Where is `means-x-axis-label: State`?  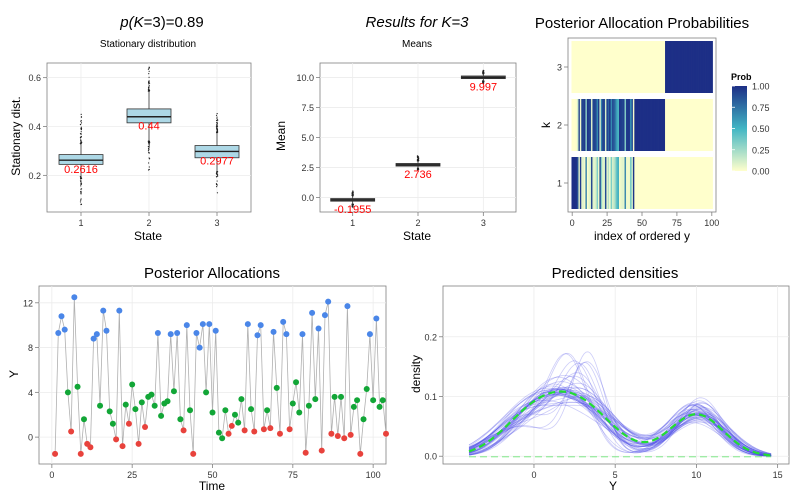
means-x-axis-label: State is located at coordinates (417, 236).